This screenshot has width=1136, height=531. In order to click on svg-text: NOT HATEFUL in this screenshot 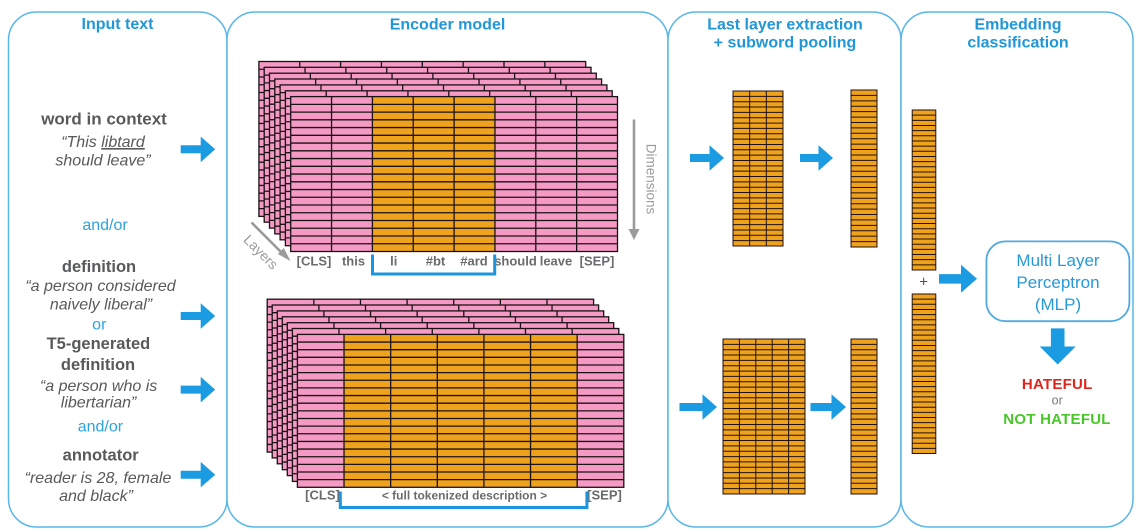, I will do `click(1056, 419)`.